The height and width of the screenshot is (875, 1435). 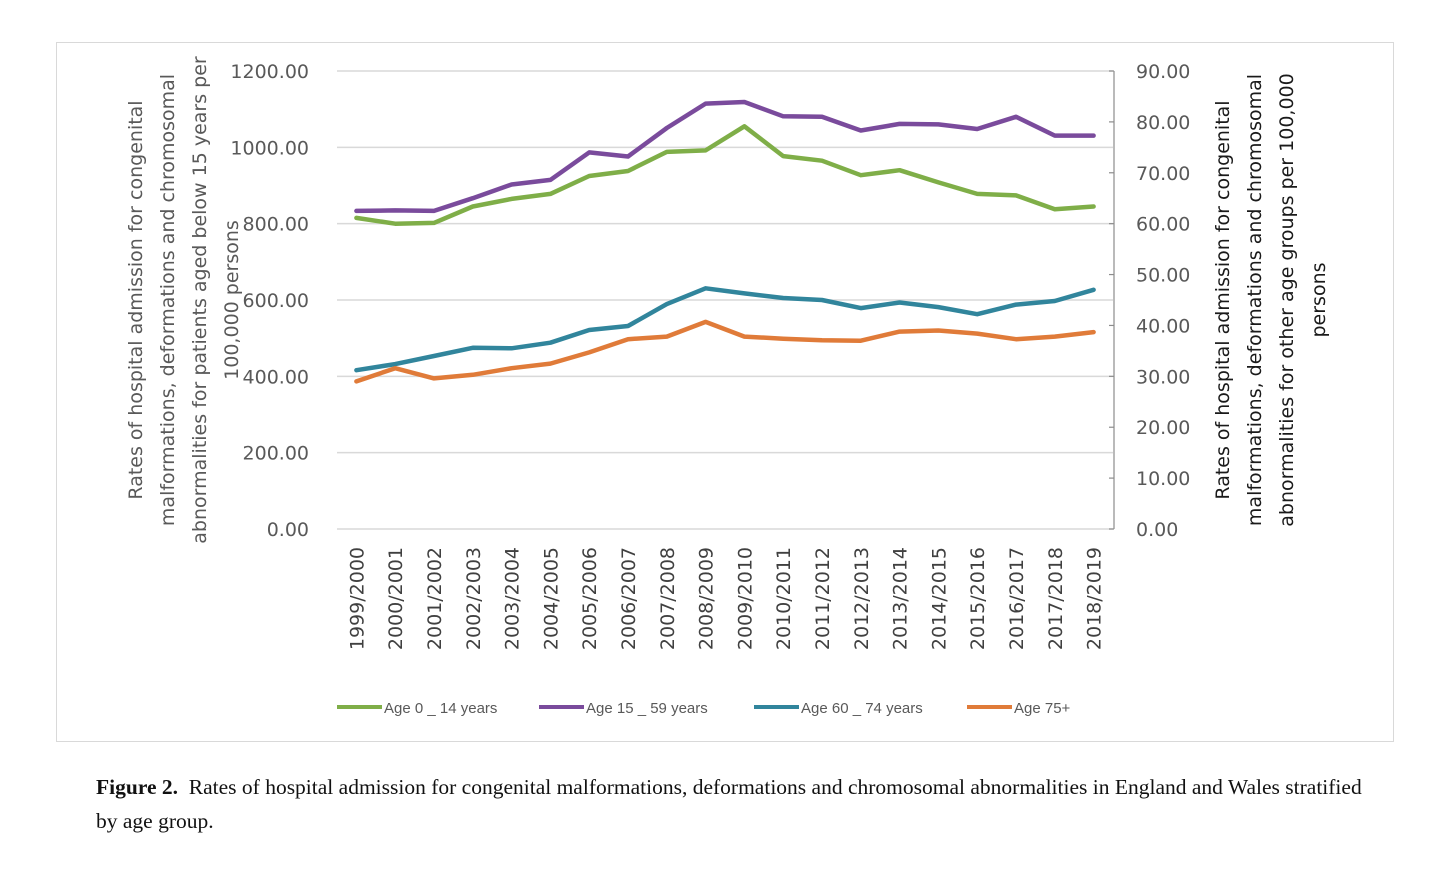 What do you see at coordinates (1163, 326) in the screenshot?
I see `y-right-tick-label: 40.00` at bounding box center [1163, 326].